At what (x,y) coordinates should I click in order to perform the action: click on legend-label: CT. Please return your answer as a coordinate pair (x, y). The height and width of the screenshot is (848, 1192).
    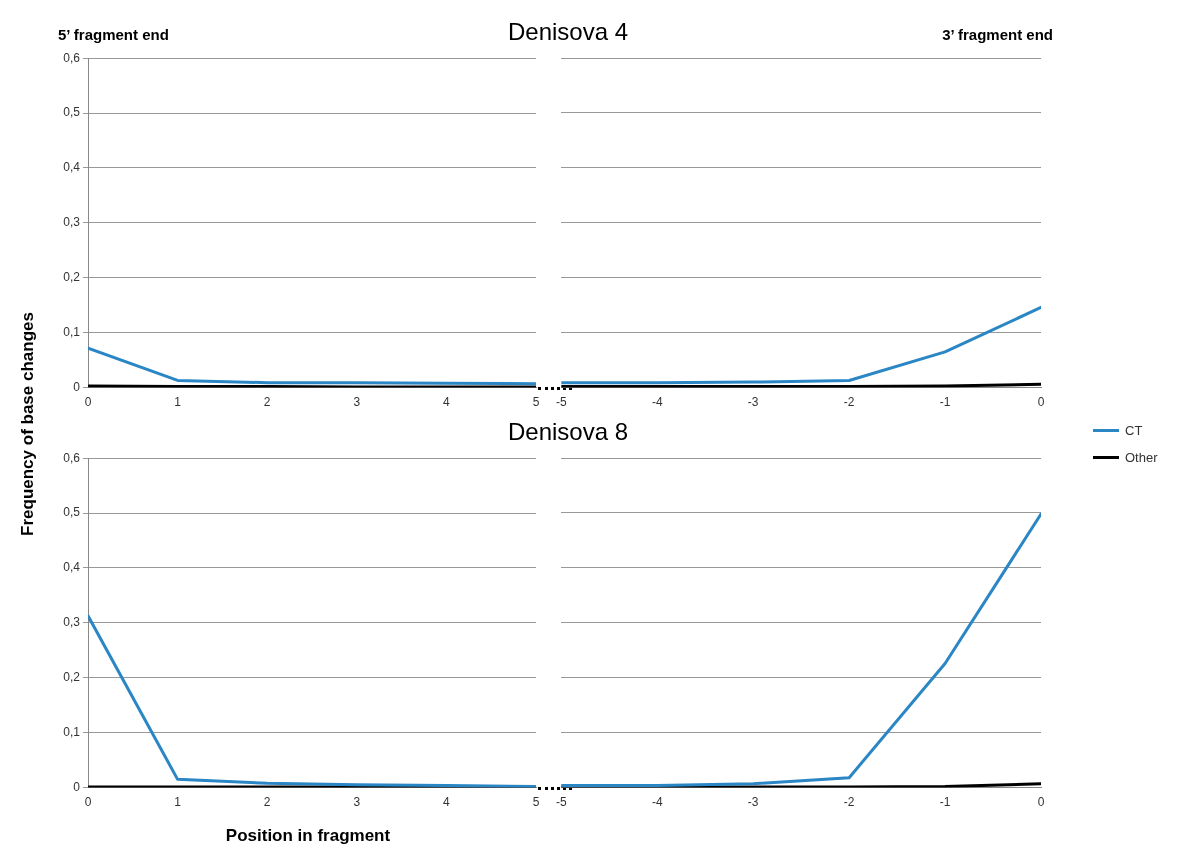
    Looking at the image, I should click on (1134, 430).